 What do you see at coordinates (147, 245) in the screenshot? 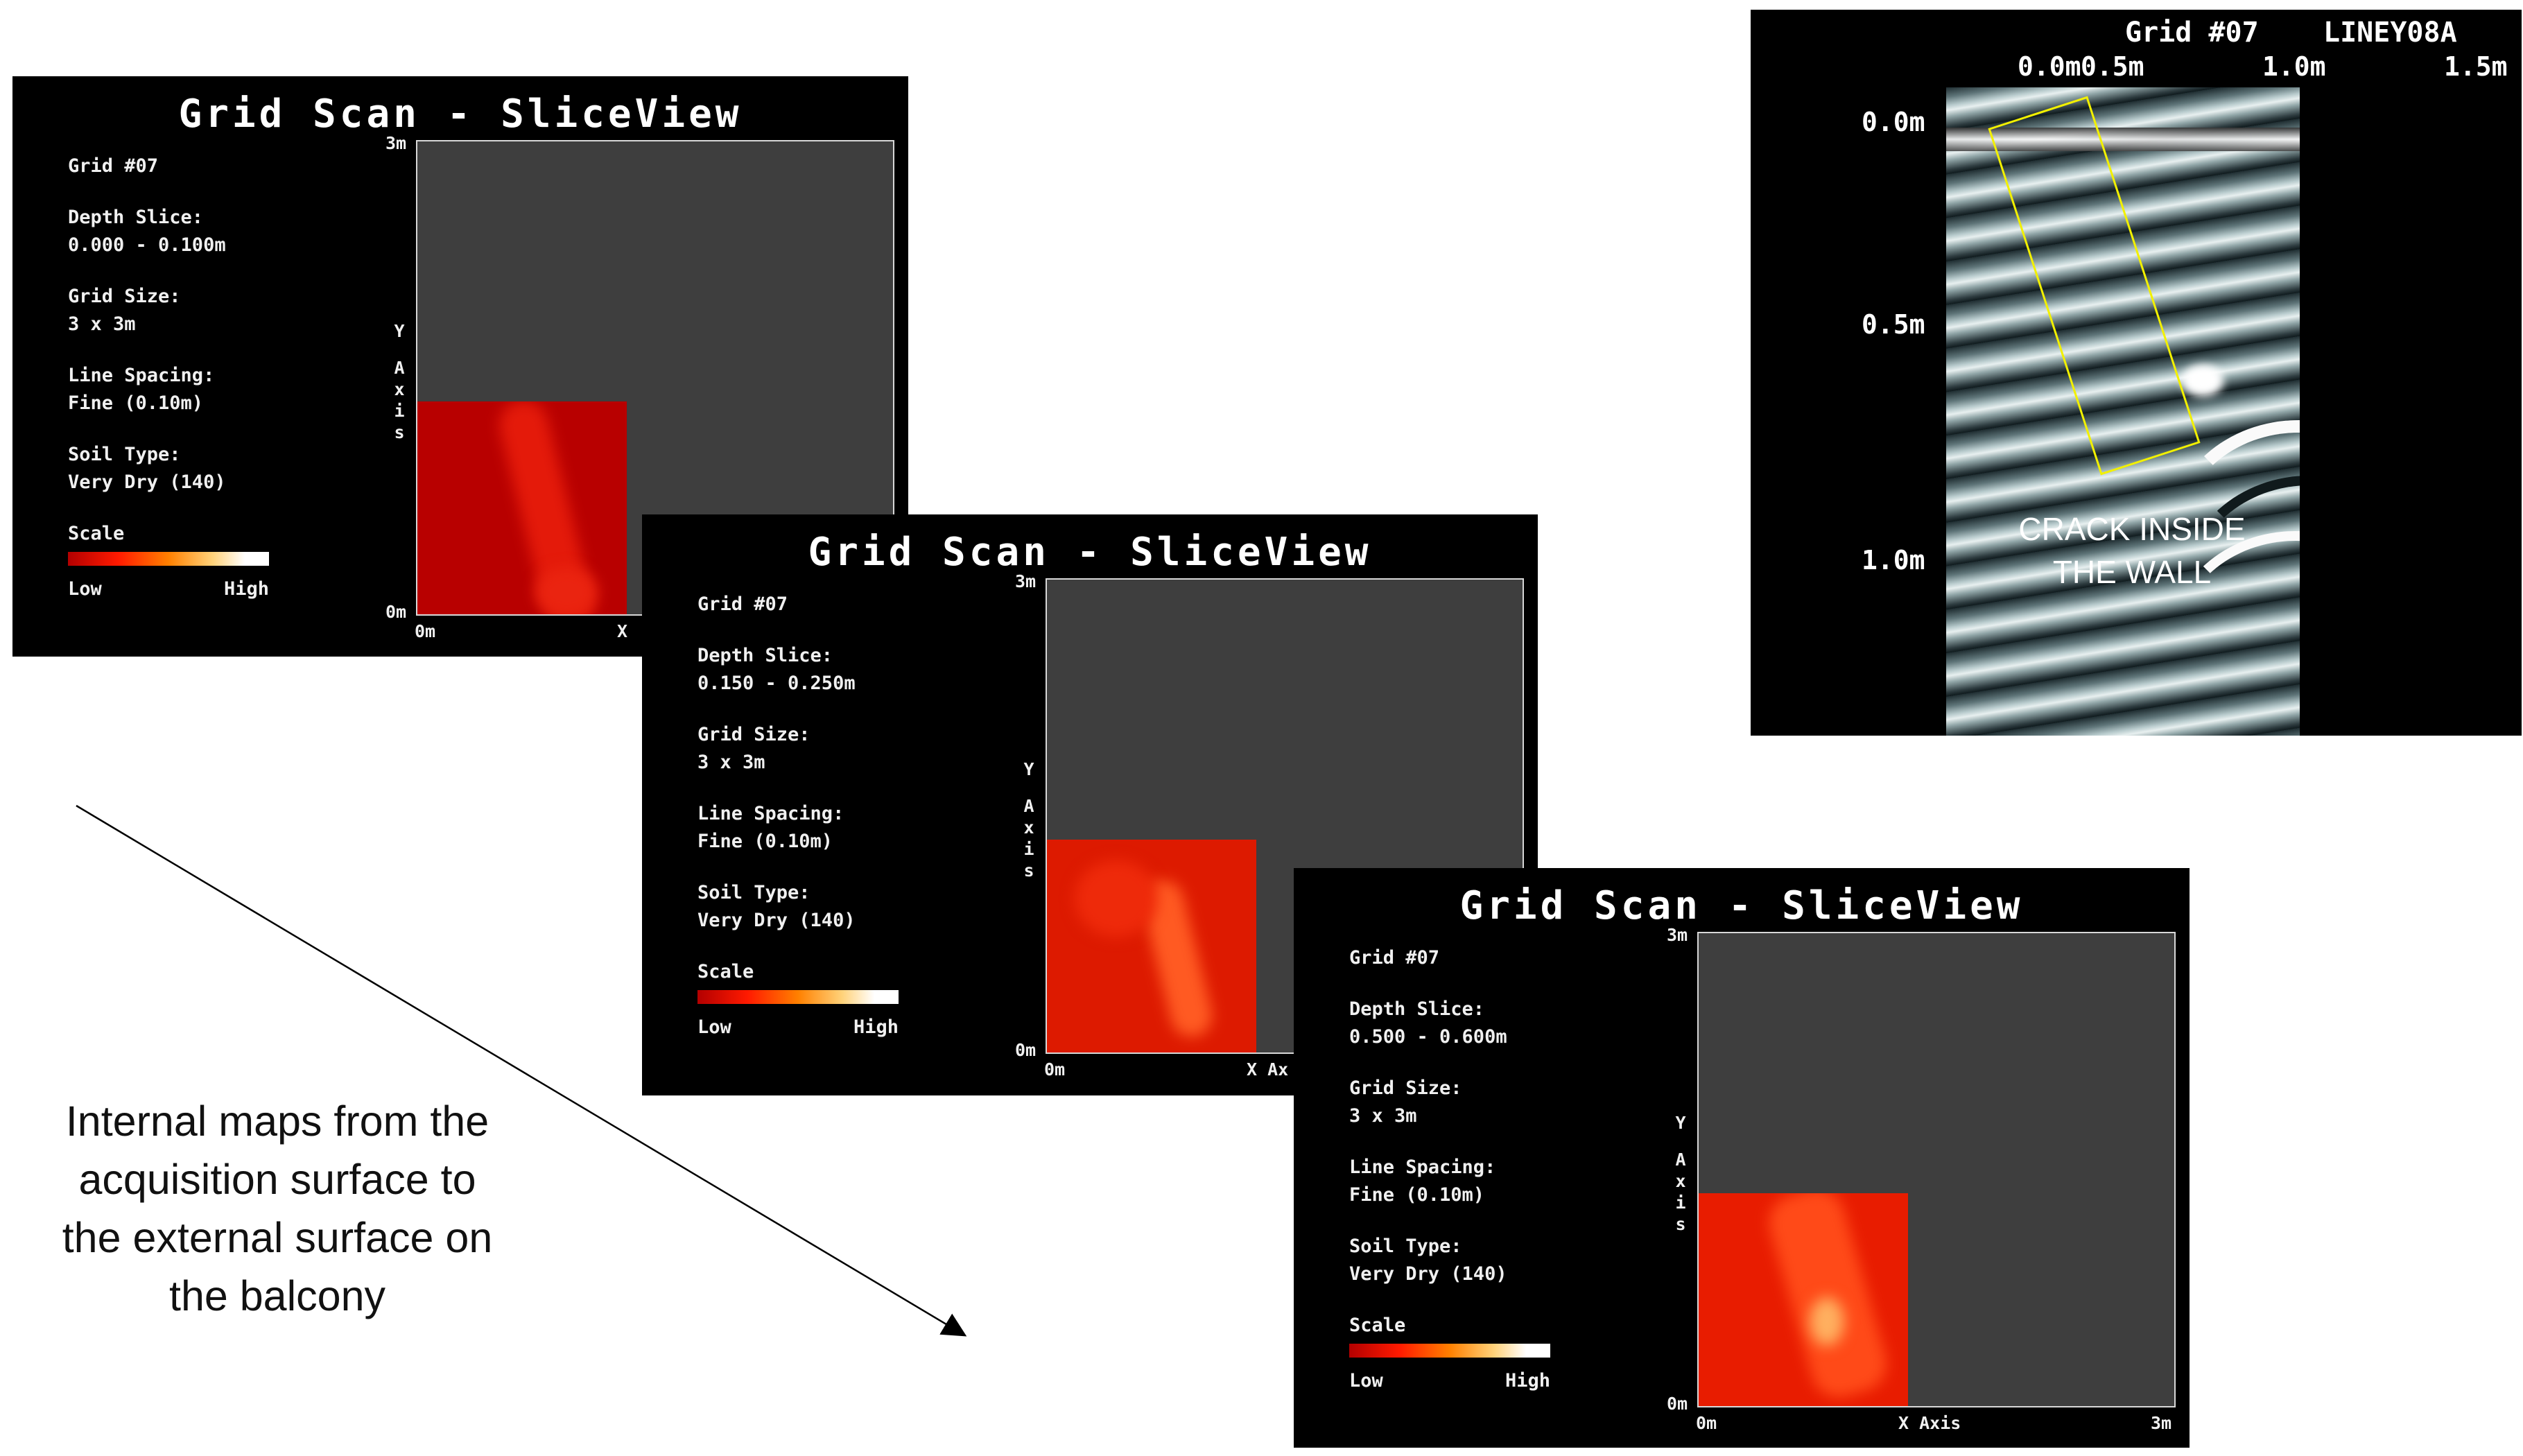
I see `depth-slice-value: 0.000 - 0.100m` at bounding box center [147, 245].